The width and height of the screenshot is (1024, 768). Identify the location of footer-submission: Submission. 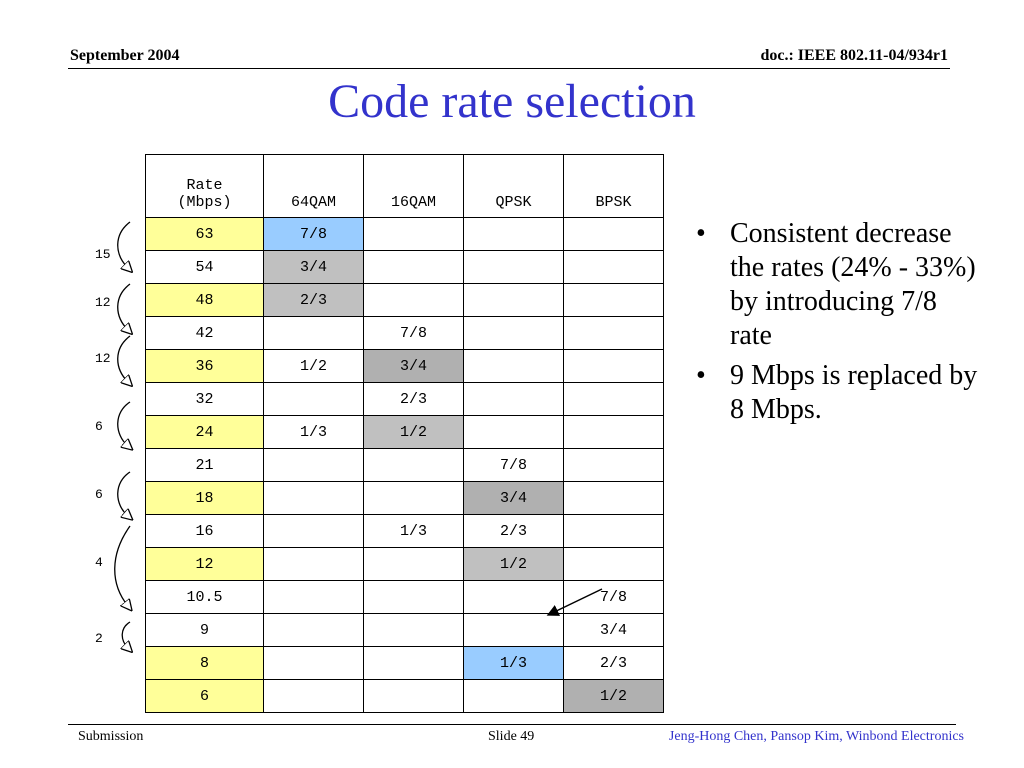
(111, 736).